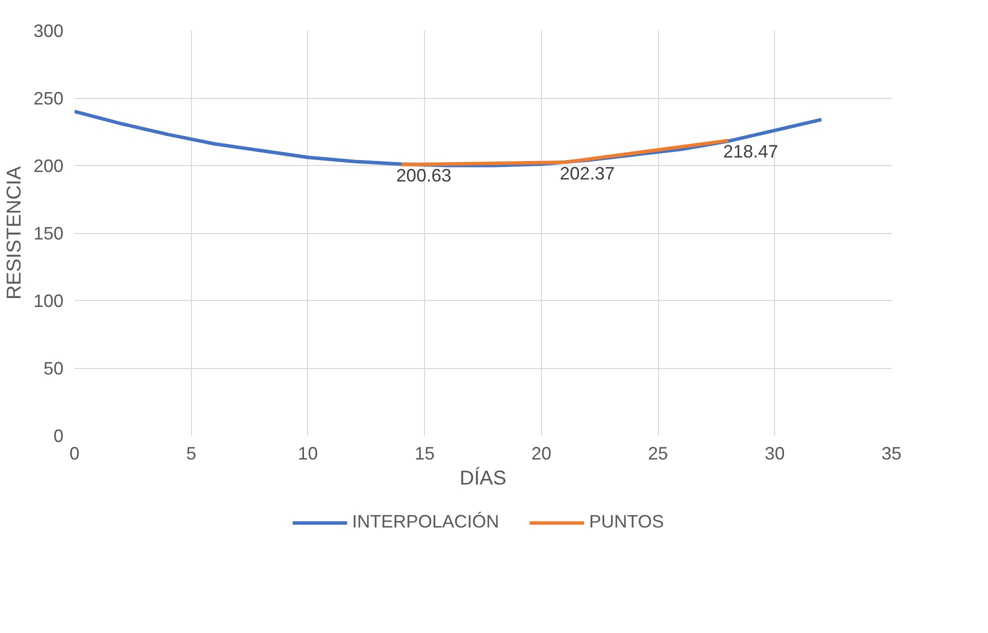 Image resolution: width=988 pixels, height=633 pixels. What do you see at coordinates (74, 454) in the screenshot?
I see `x-tick-label: 0` at bounding box center [74, 454].